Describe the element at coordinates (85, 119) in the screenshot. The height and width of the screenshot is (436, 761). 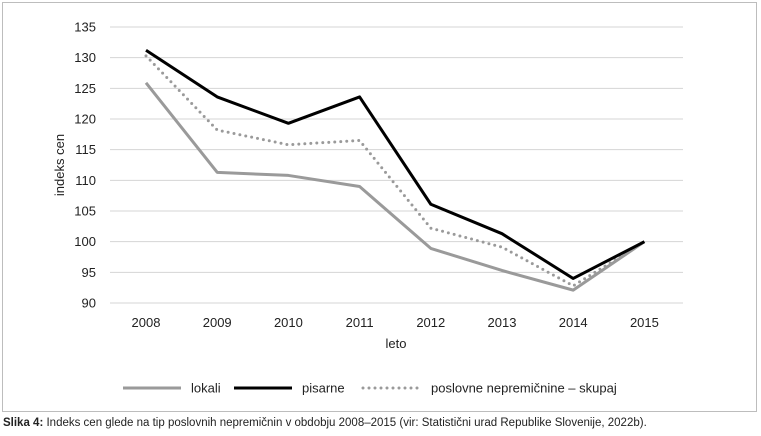
I see `y-tick-label: 120` at that location.